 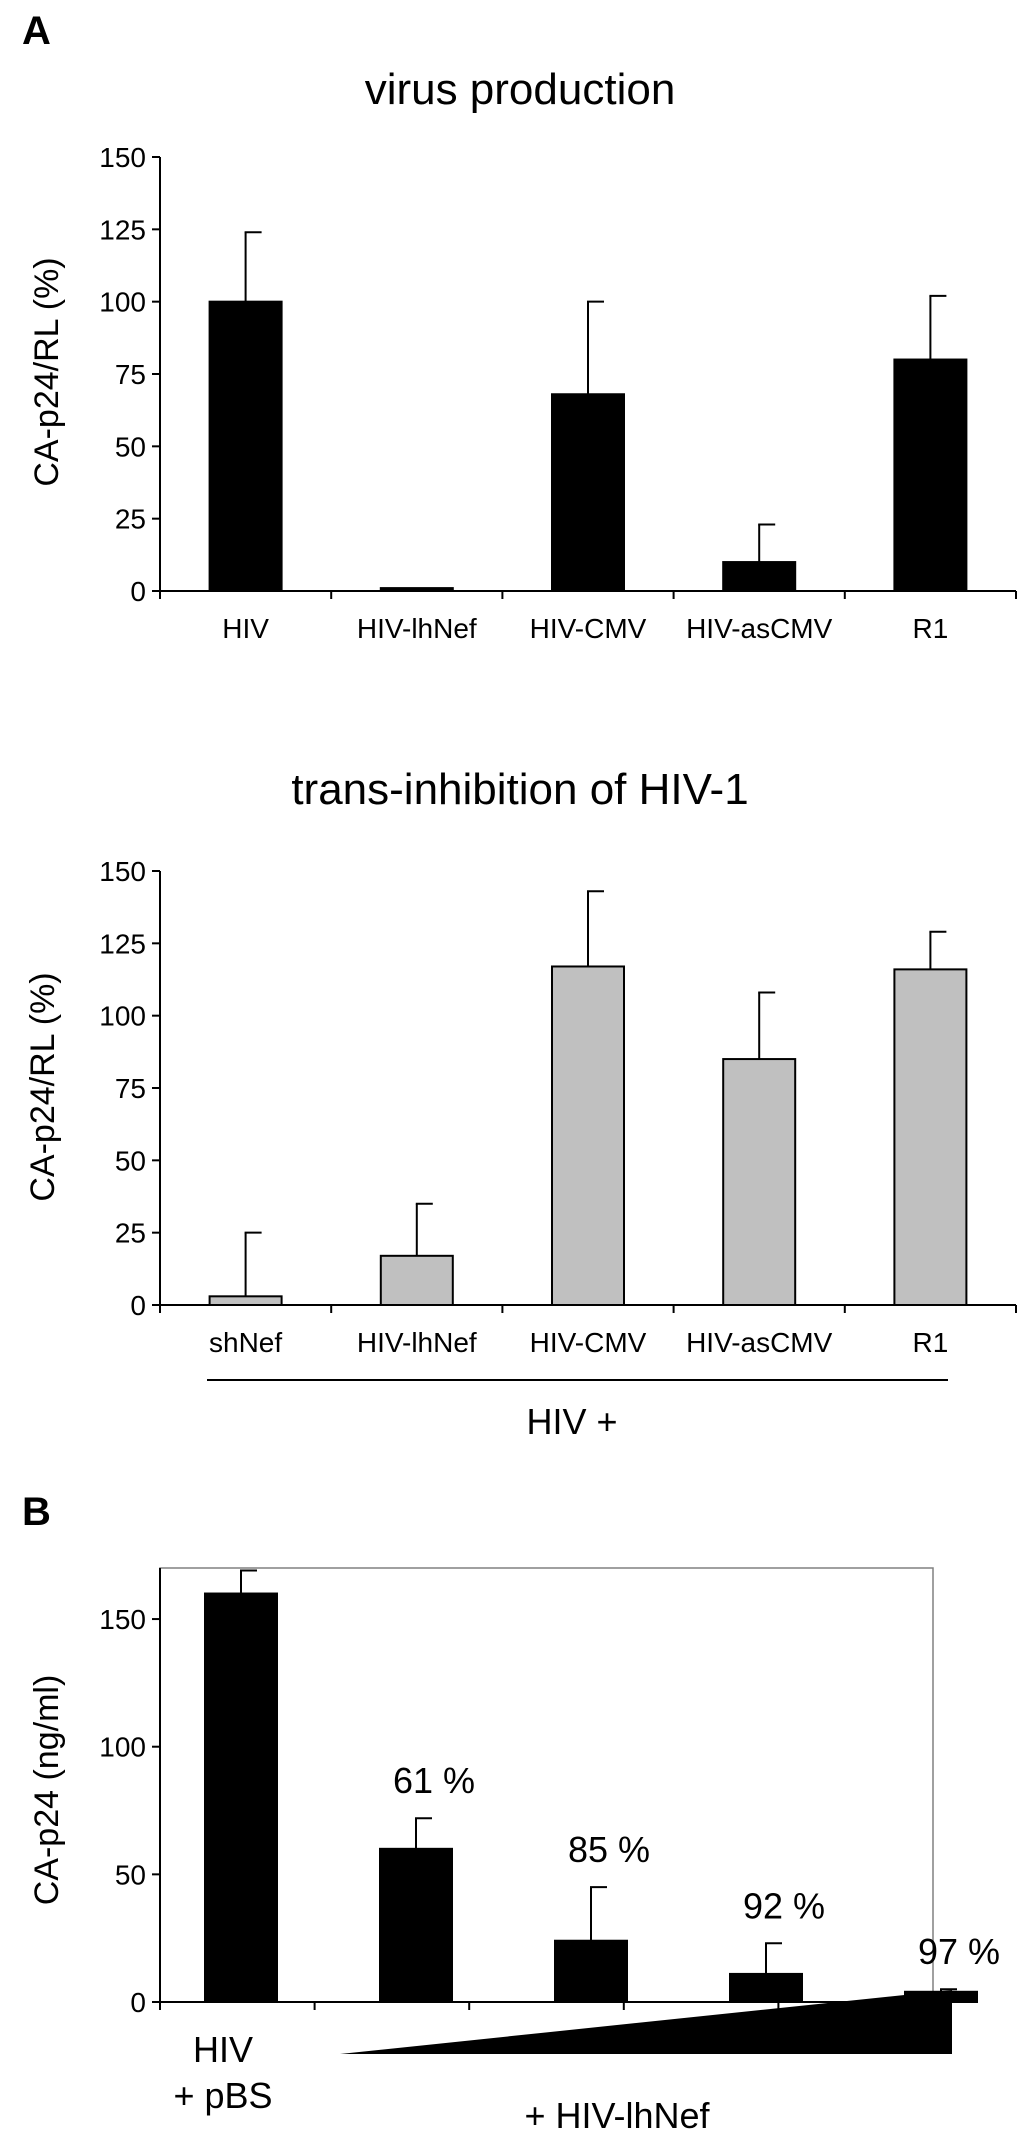 I want to click on chart1-category-label-4: R1, so click(x=931, y=628).